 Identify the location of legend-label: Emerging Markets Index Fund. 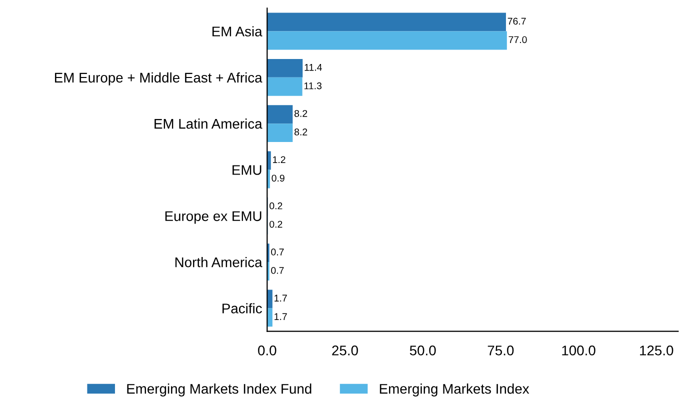
(219, 390).